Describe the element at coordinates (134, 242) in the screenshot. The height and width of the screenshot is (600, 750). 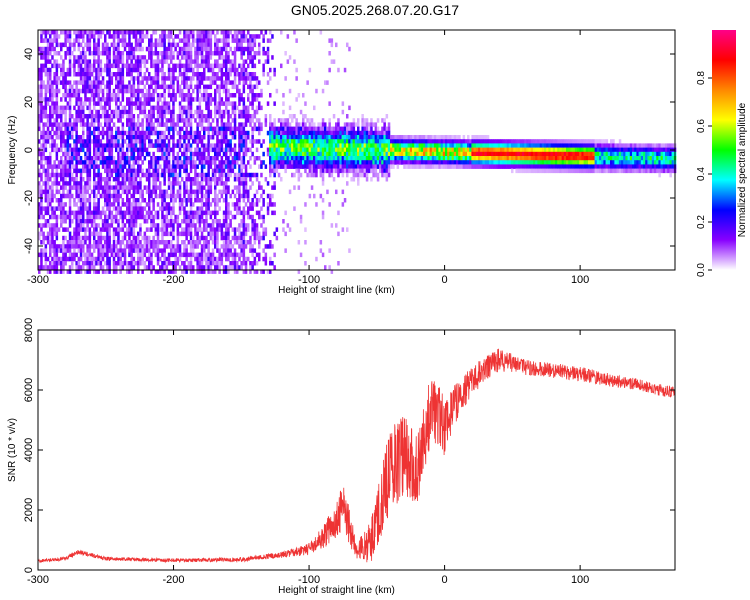
I see `spectrogram-cell-1915` at that location.